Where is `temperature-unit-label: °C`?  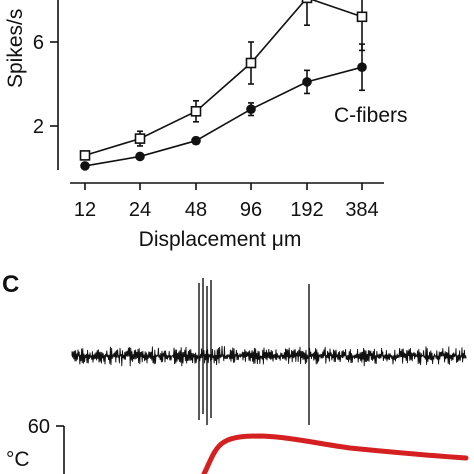
temperature-unit-label: °C is located at coordinates (18, 459).